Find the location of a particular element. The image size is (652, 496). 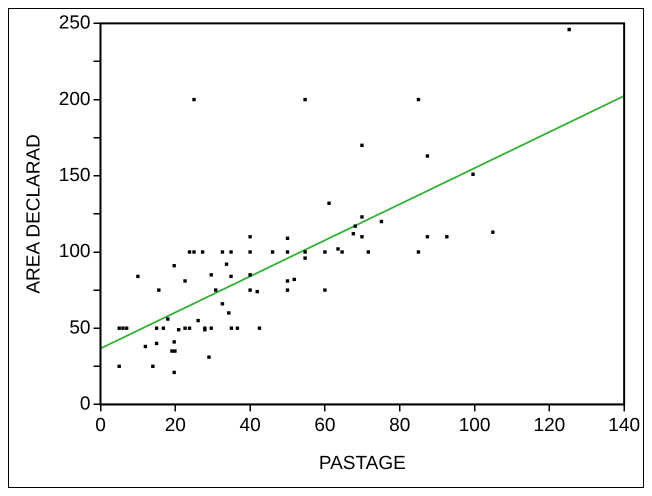

y-tick-label: 200 is located at coordinates (74, 99).